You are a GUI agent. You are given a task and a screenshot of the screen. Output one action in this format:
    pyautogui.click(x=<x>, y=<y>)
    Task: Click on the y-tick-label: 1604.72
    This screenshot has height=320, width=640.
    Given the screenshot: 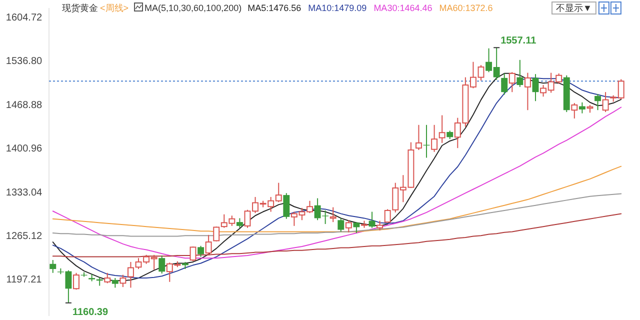 What is the action you would take?
    pyautogui.click(x=24, y=18)
    